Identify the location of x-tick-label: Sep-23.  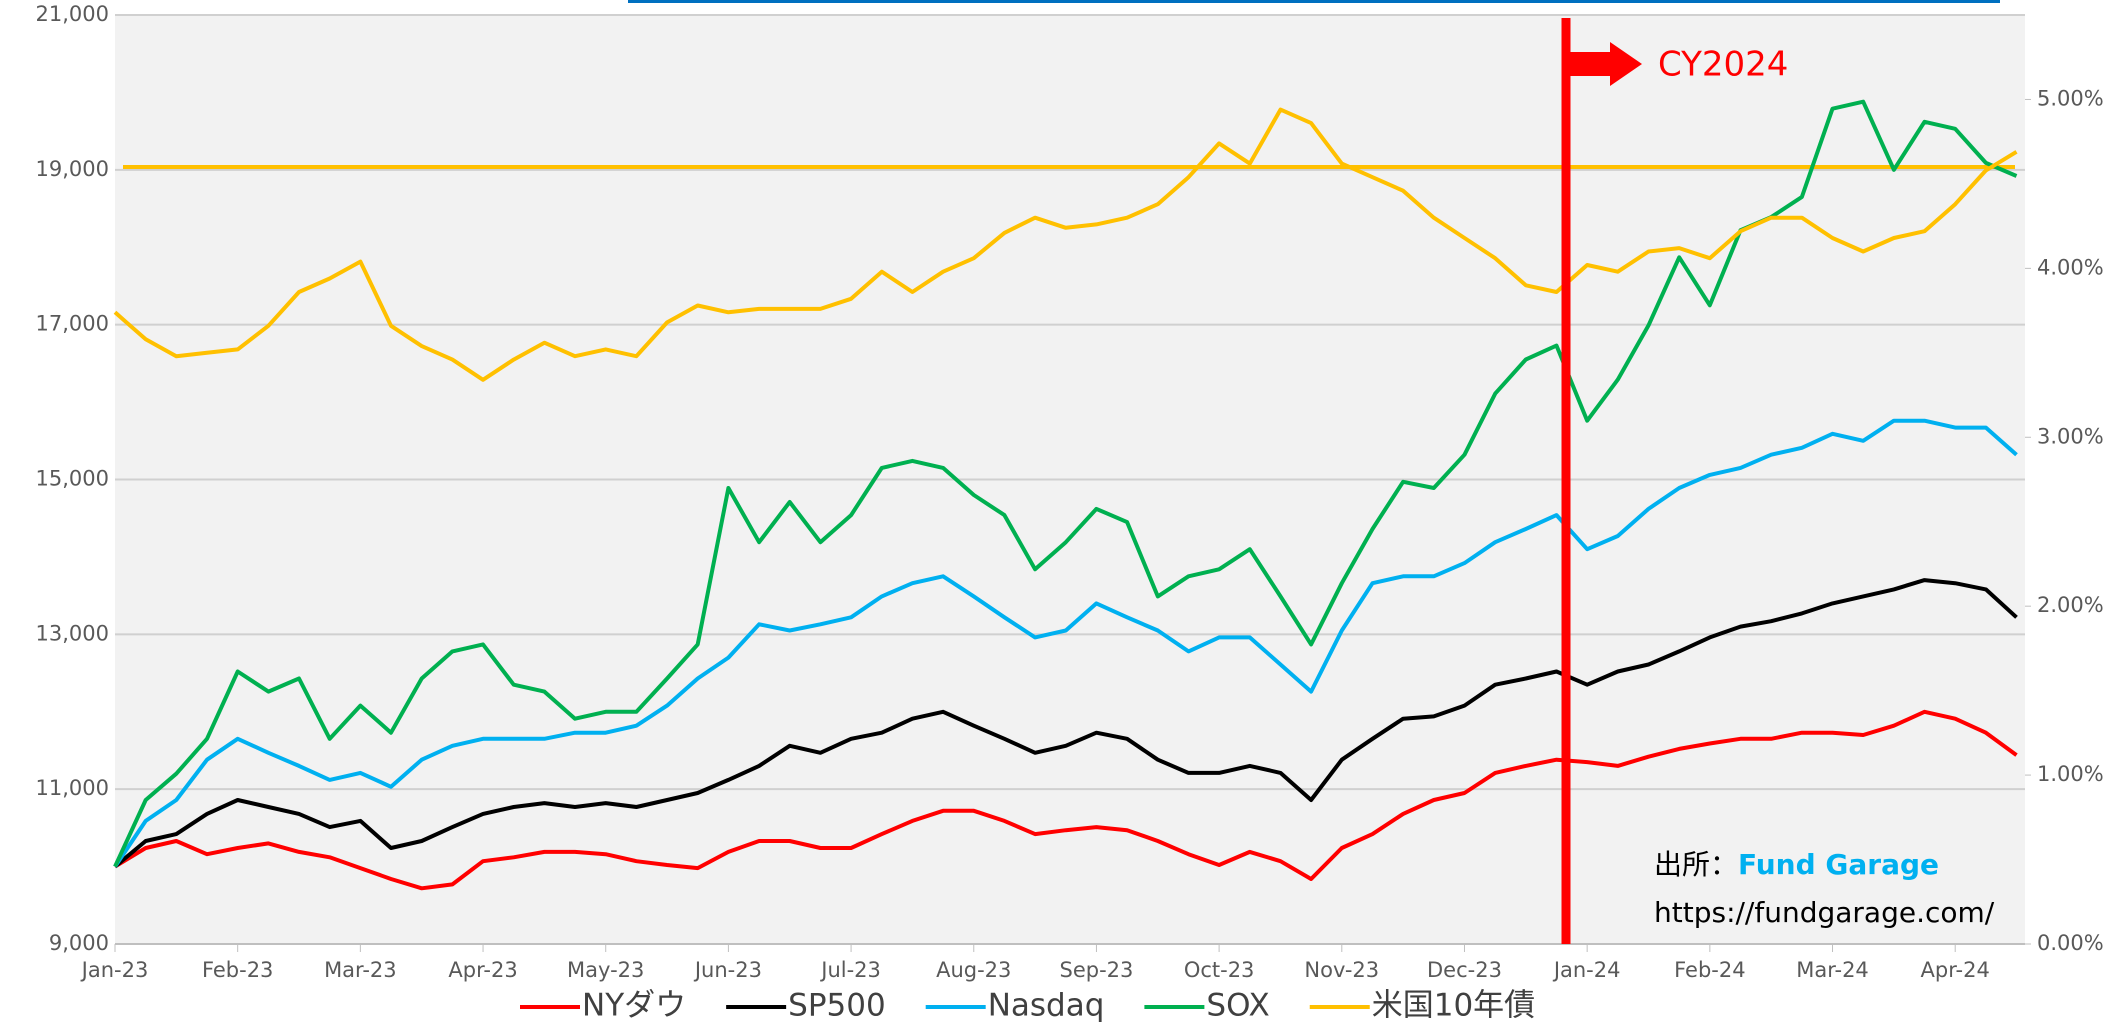
(1096, 970).